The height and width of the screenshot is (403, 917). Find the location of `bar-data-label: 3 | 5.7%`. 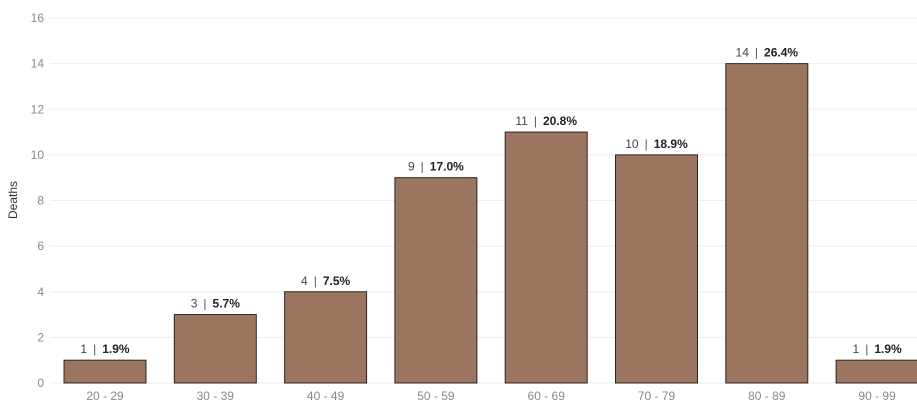

bar-data-label: 3 | 5.7% is located at coordinates (215, 304).